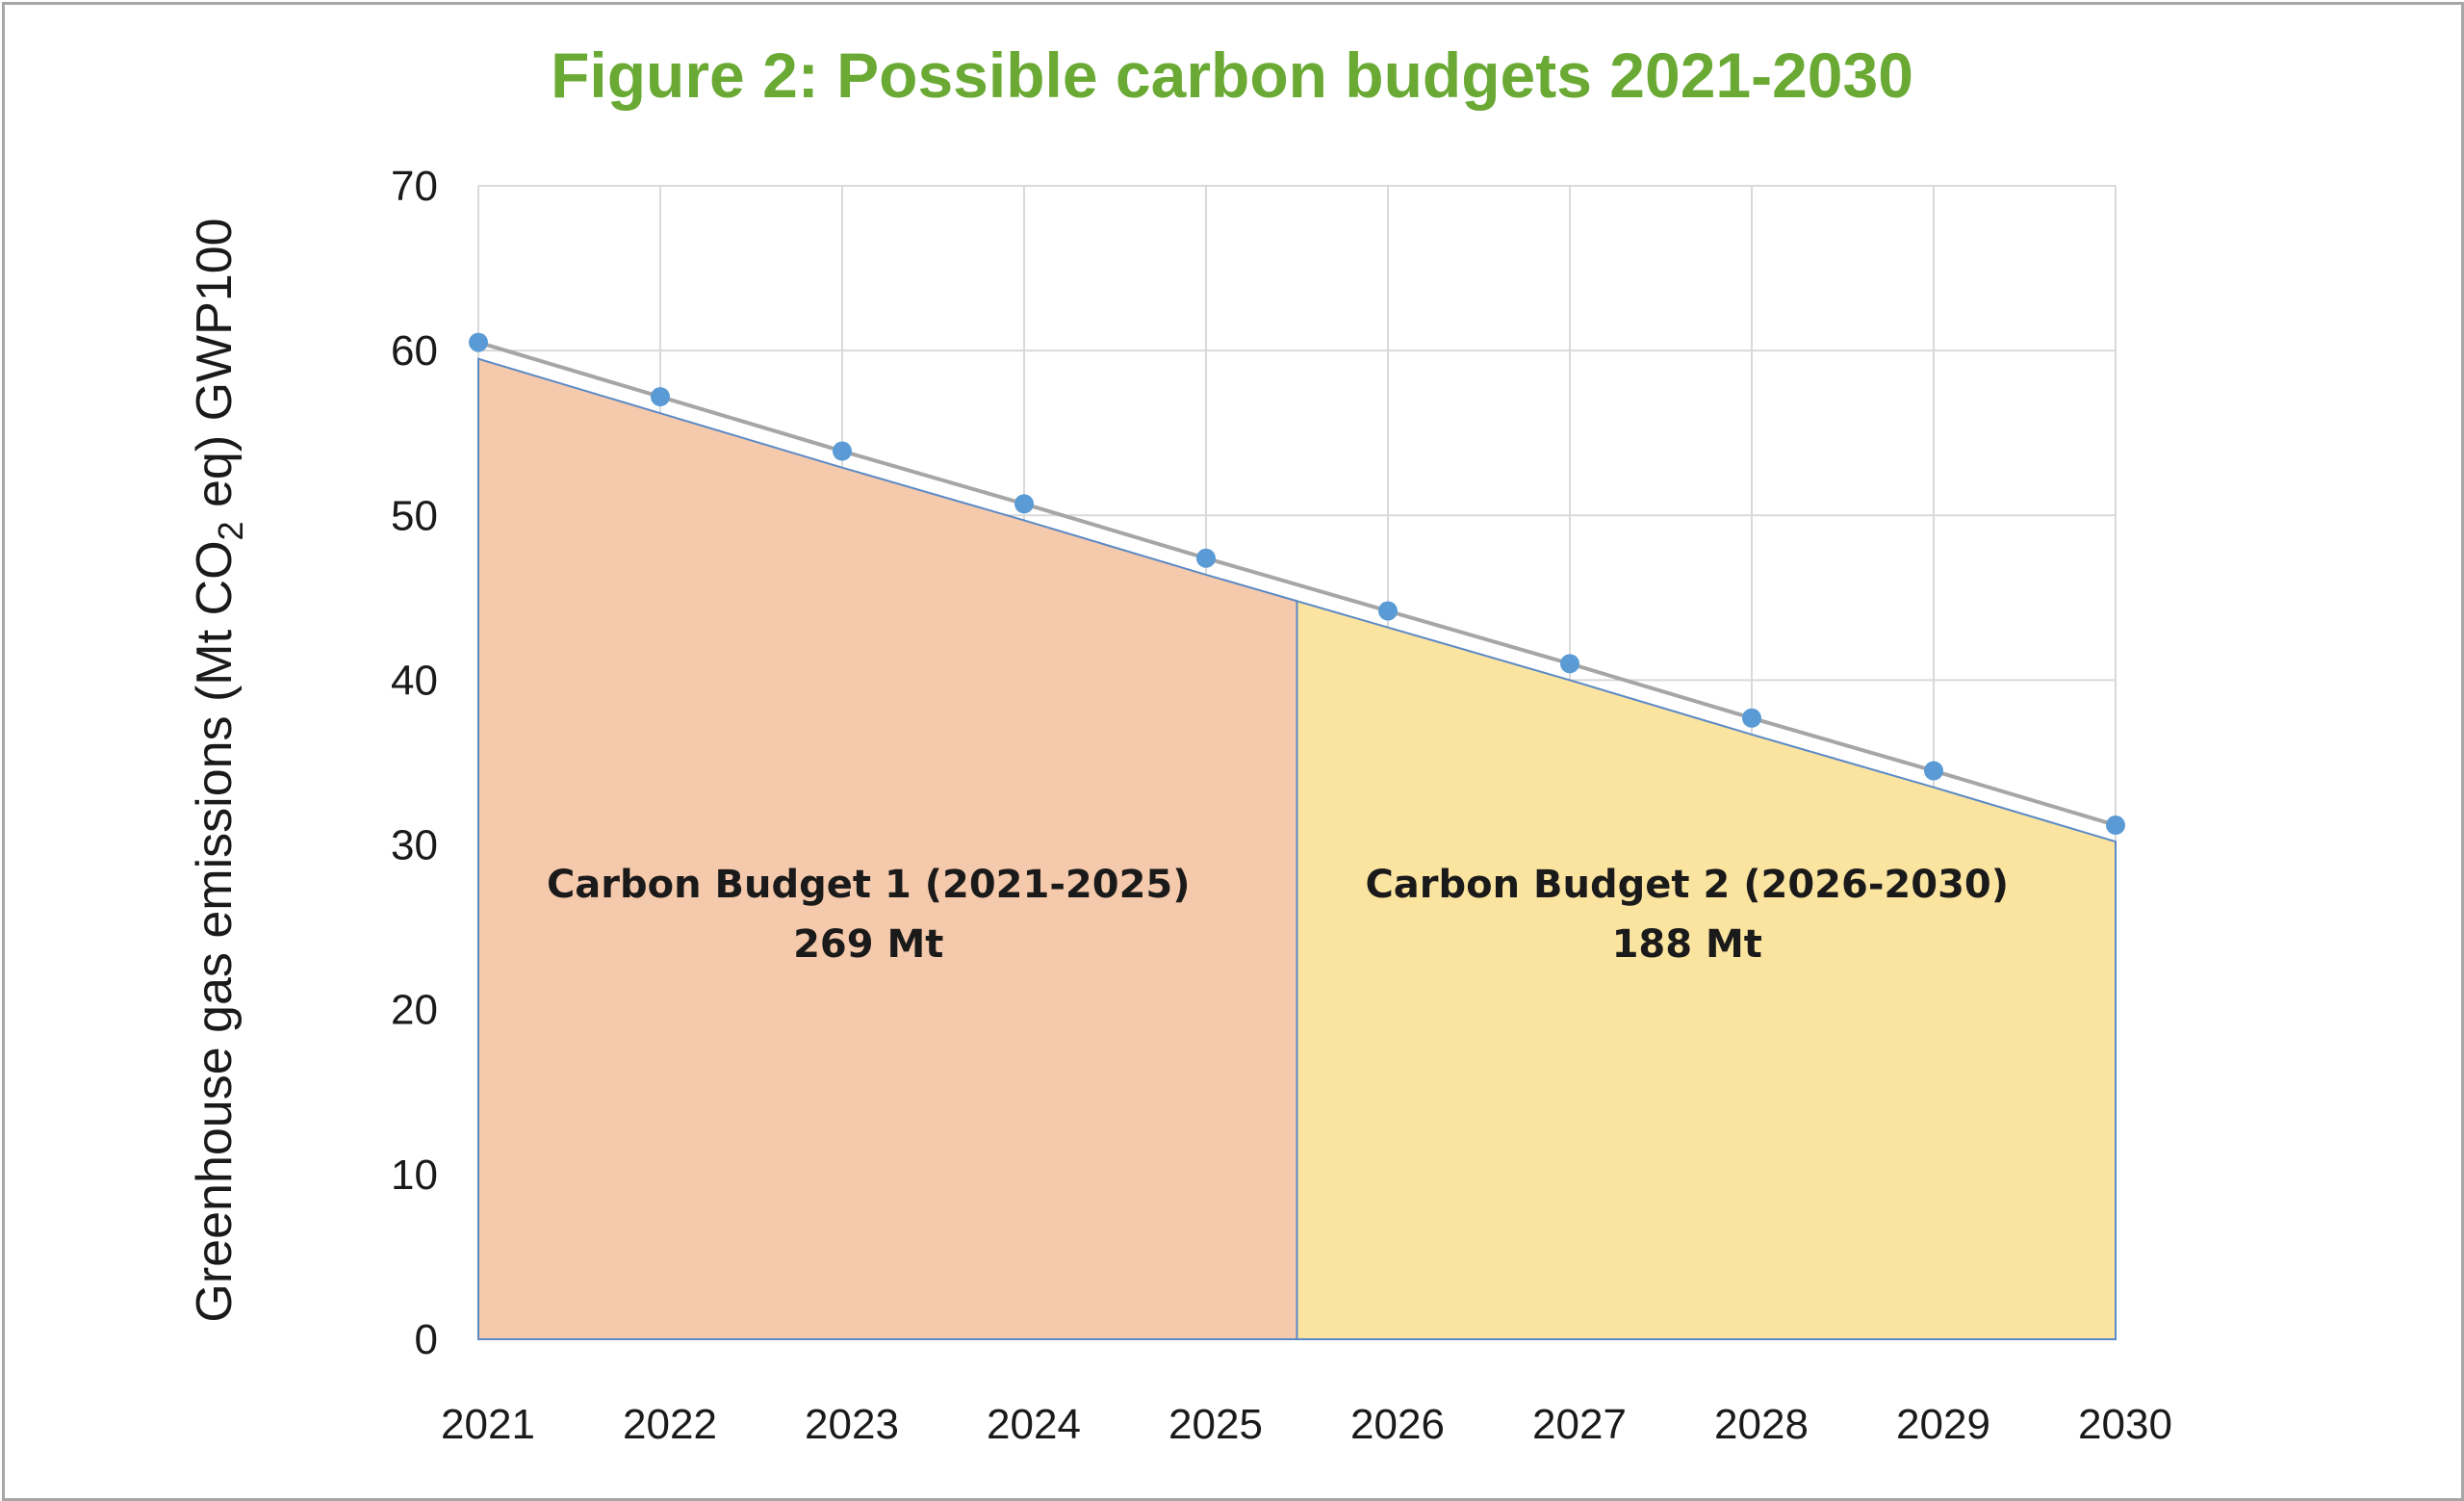 This screenshot has width=2464, height=1501. What do you see at coordinates (414, 351) in the screenshot?
I see `y-tick-label: 60` at bounding box center [414, 351].